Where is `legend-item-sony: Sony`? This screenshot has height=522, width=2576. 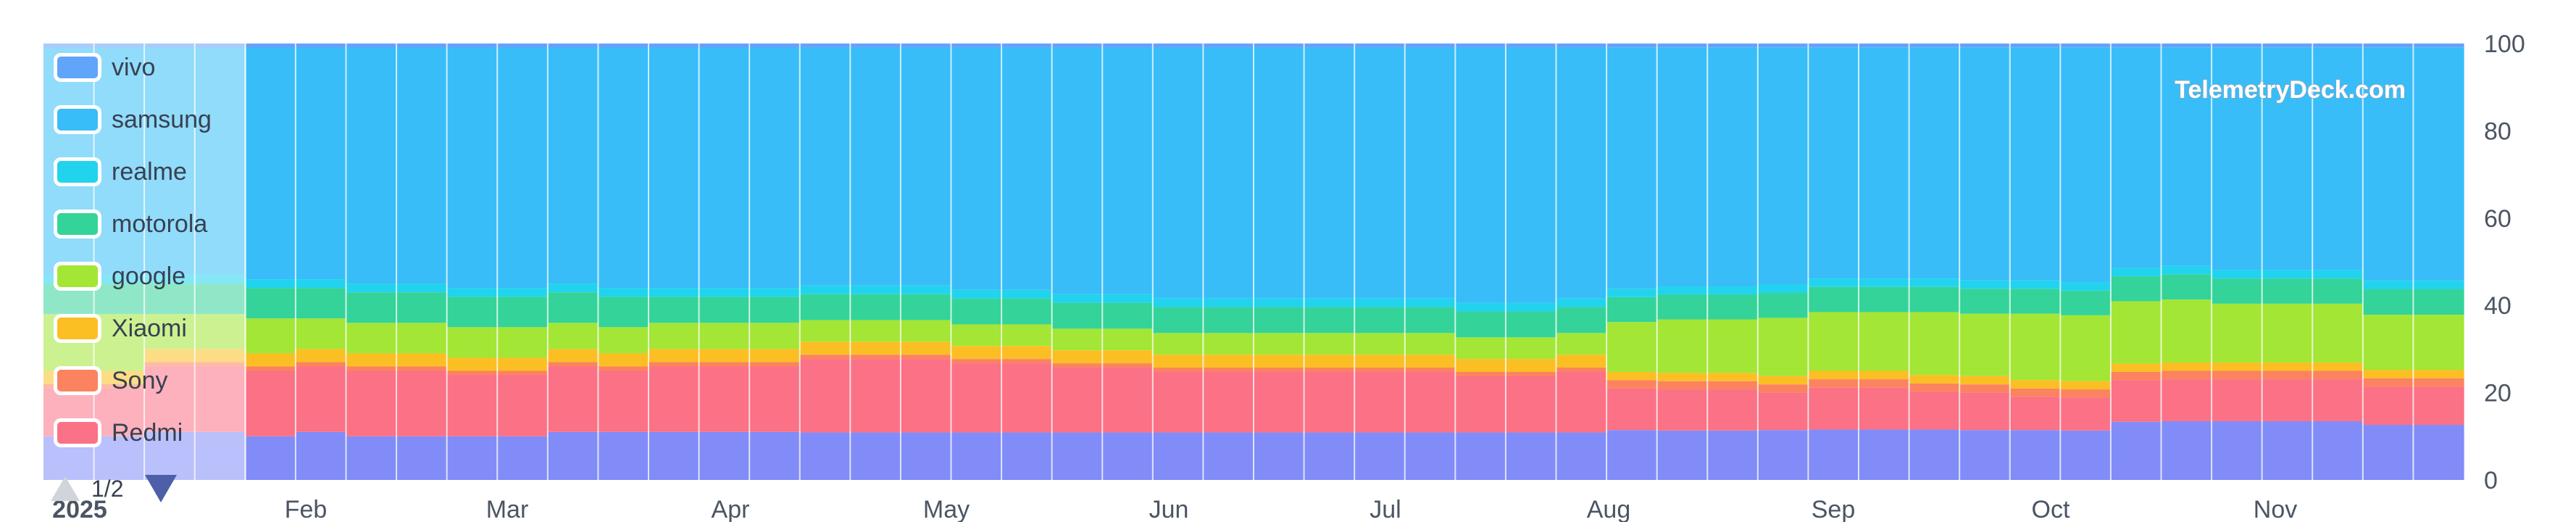 legend-item-sony: Sony is located at coordinates (111, 381).